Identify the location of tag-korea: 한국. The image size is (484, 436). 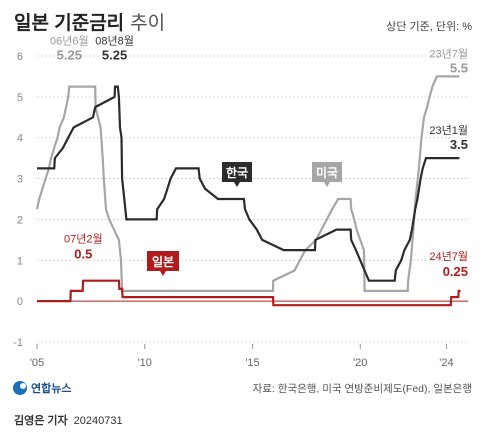
(237, 174).